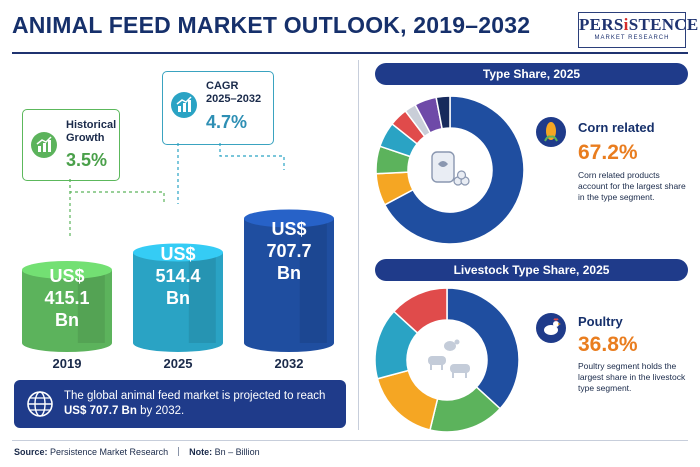 The image size is (700, 467). I want to click on note-text: Bn – Billion, so click(237, 452).